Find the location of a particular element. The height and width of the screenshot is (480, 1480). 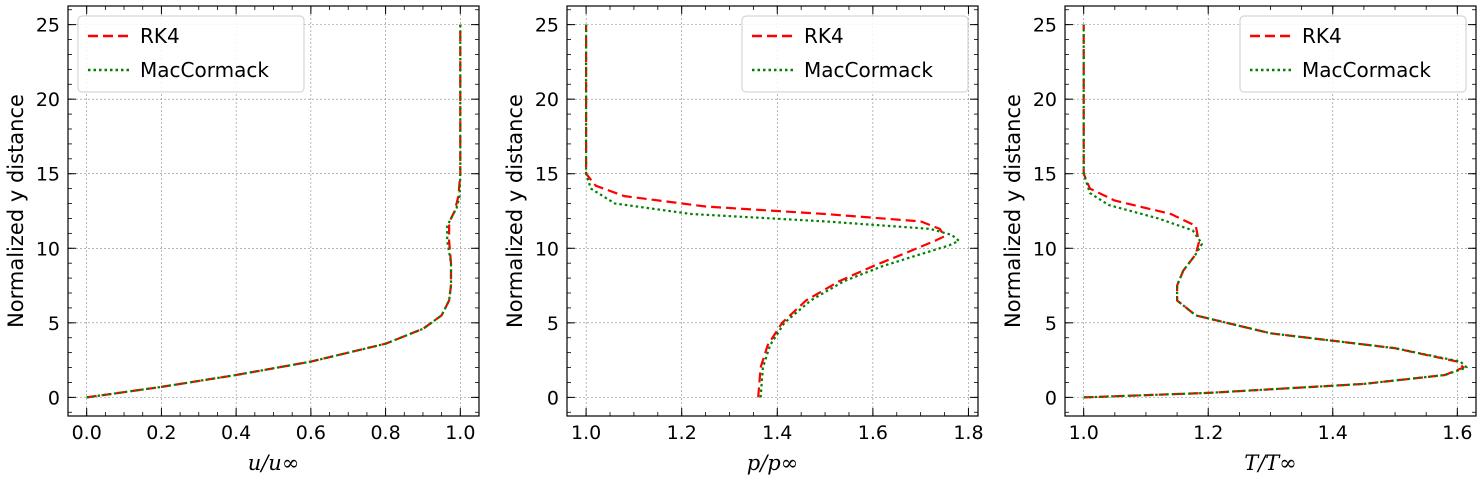

x-axis-label: u/u∞ is located at coordinates (274, 463).